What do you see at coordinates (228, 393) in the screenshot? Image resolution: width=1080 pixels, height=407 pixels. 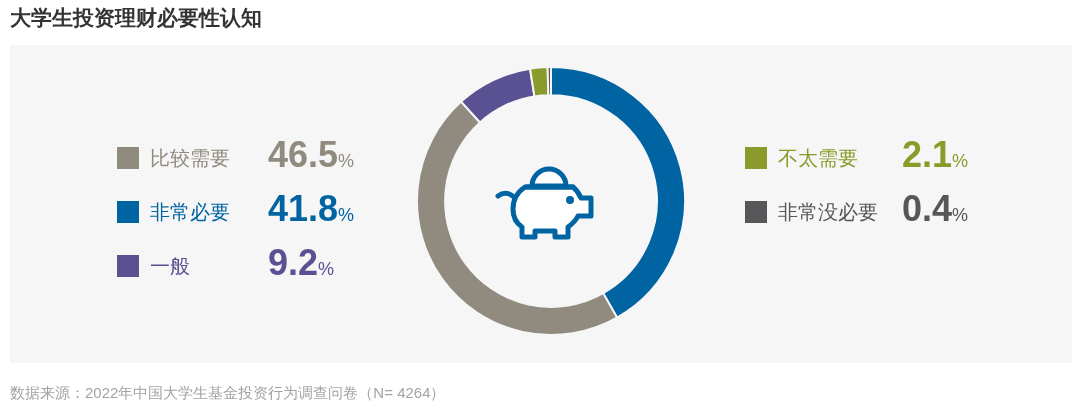 I see `source-note: 数据来源：2022年中国大学生基金投资行为调查问卷（N= 4264）` at bounding box center [228, 393].